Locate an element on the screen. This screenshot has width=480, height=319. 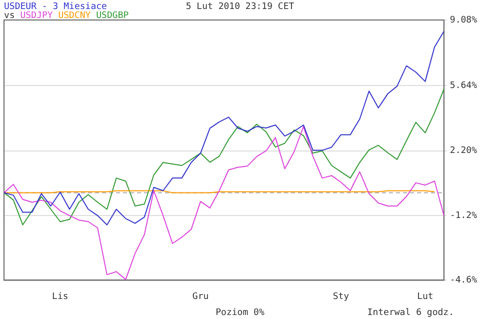
text: 5 Lut 2010 23:19 CET is located at coordinates (240, 7).